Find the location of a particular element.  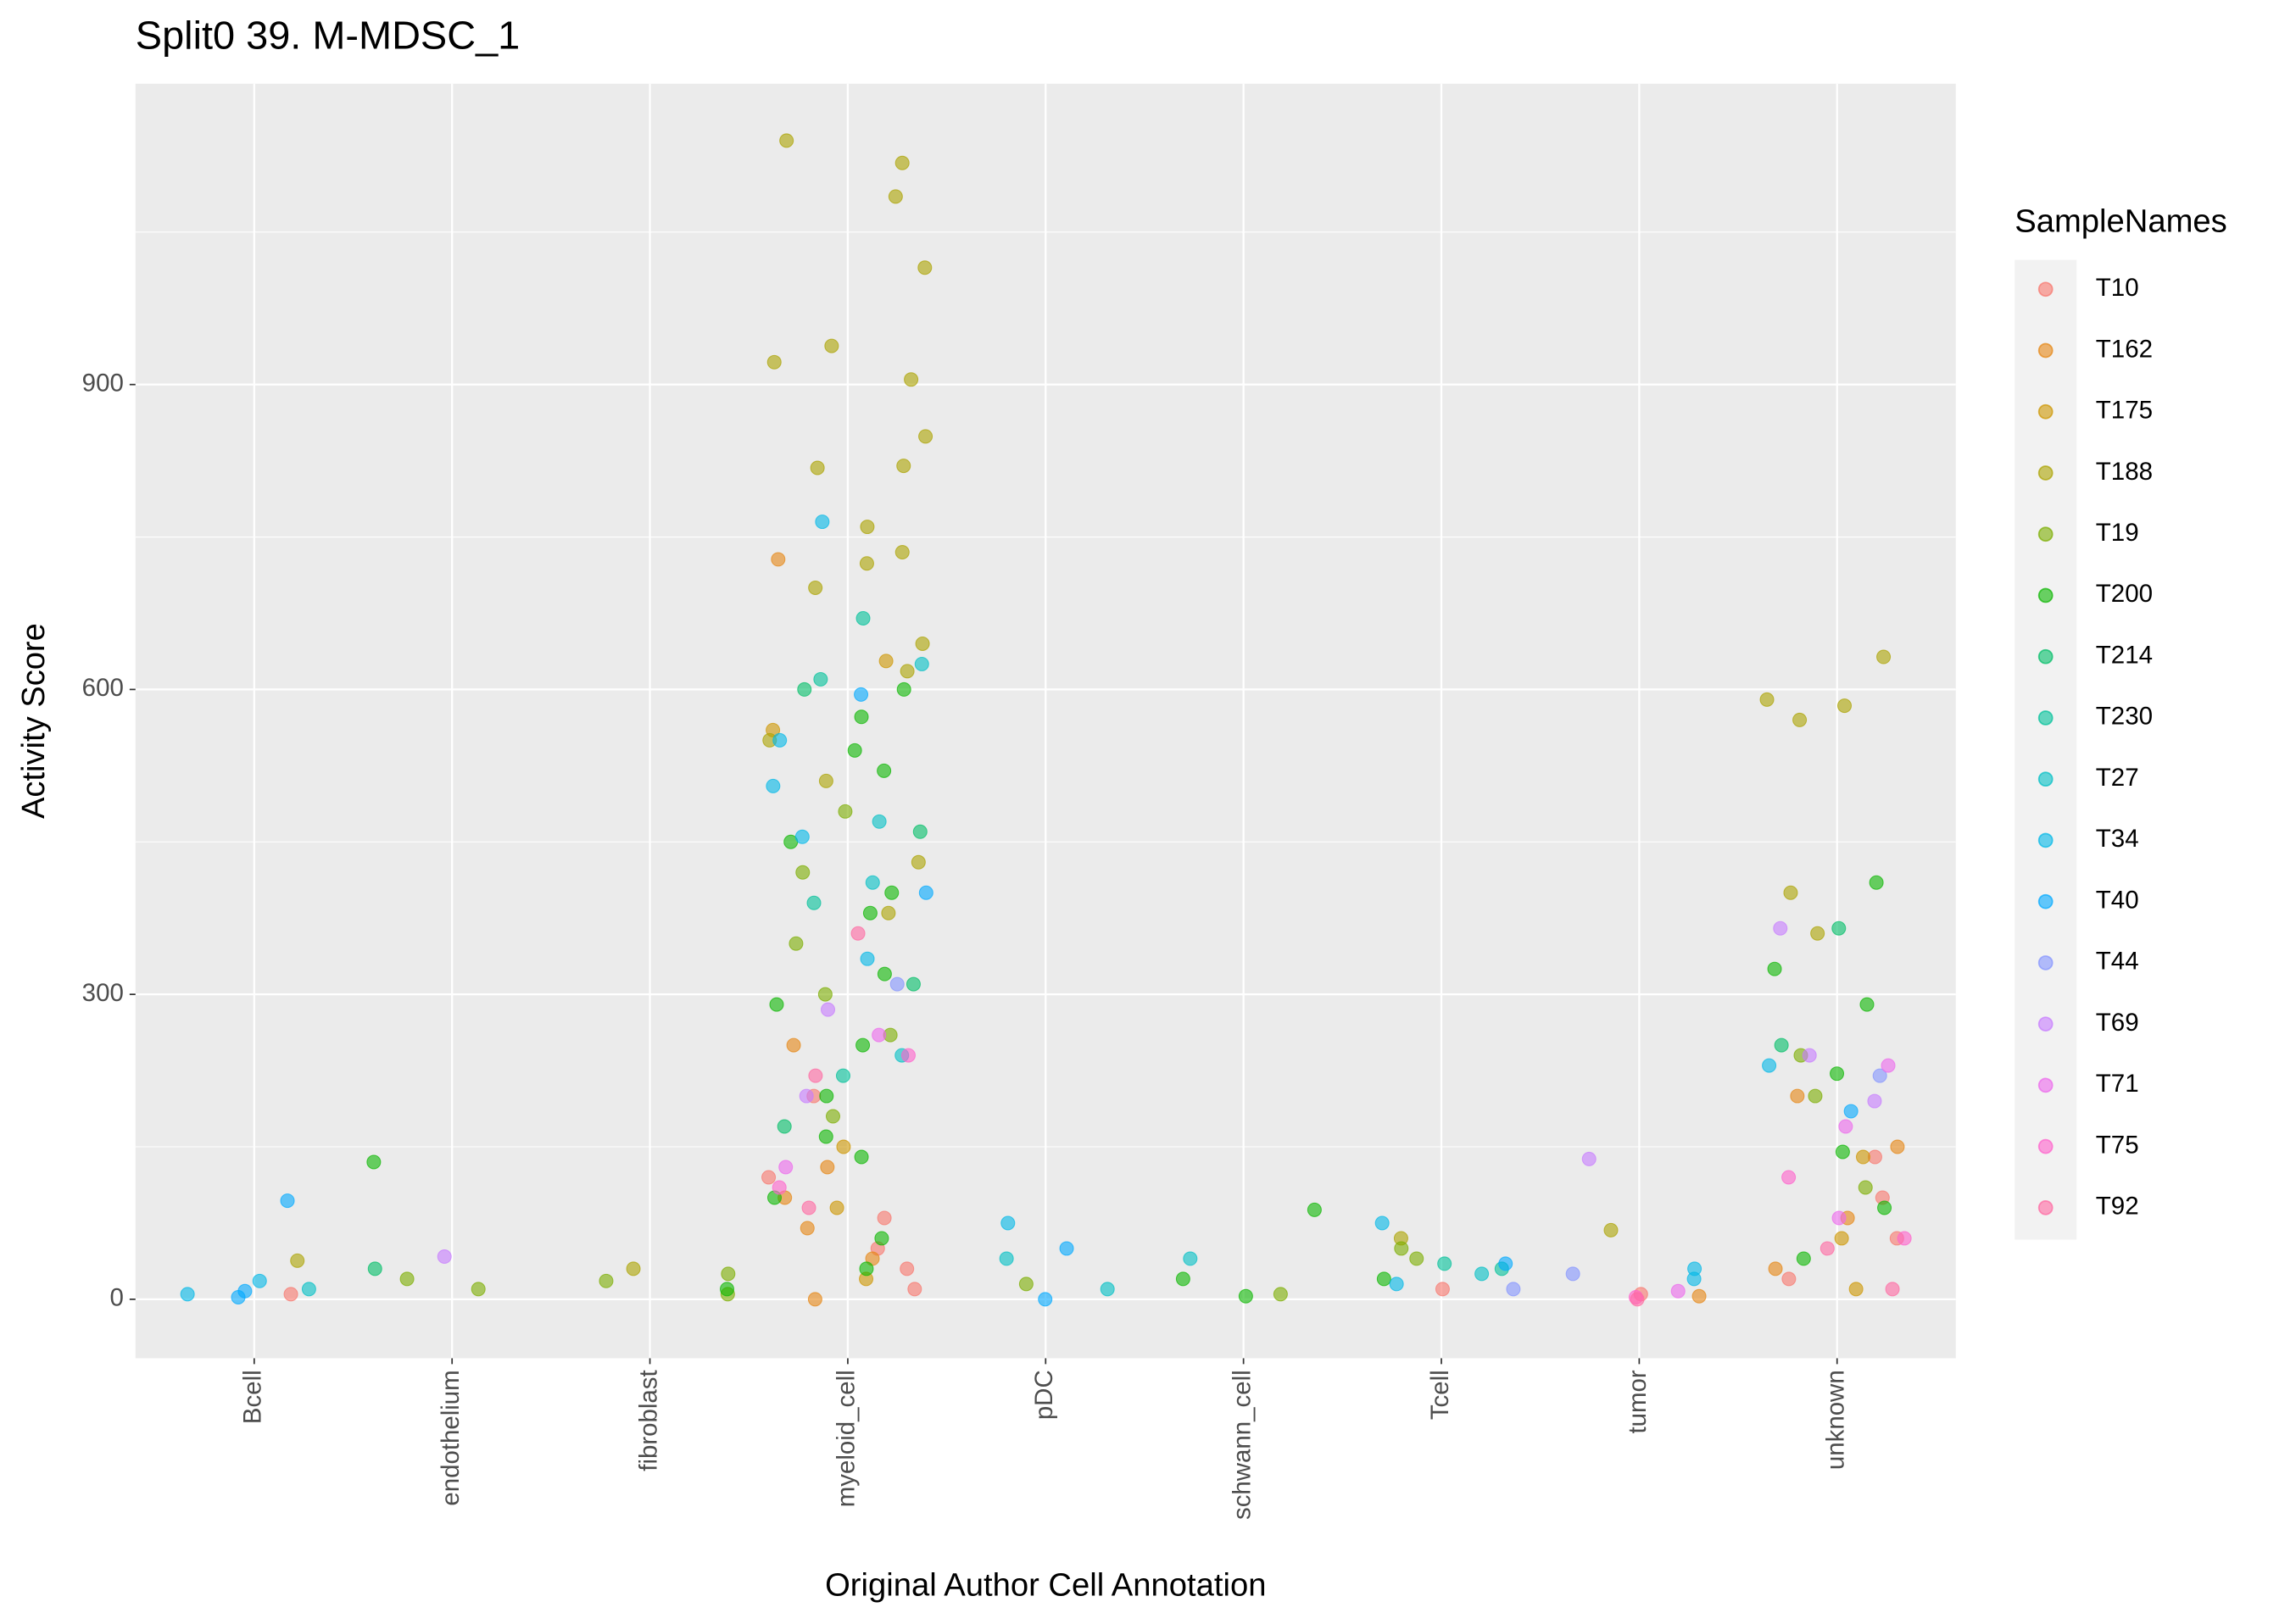

legend-label: T10 is located at coordinates (2117, 288).